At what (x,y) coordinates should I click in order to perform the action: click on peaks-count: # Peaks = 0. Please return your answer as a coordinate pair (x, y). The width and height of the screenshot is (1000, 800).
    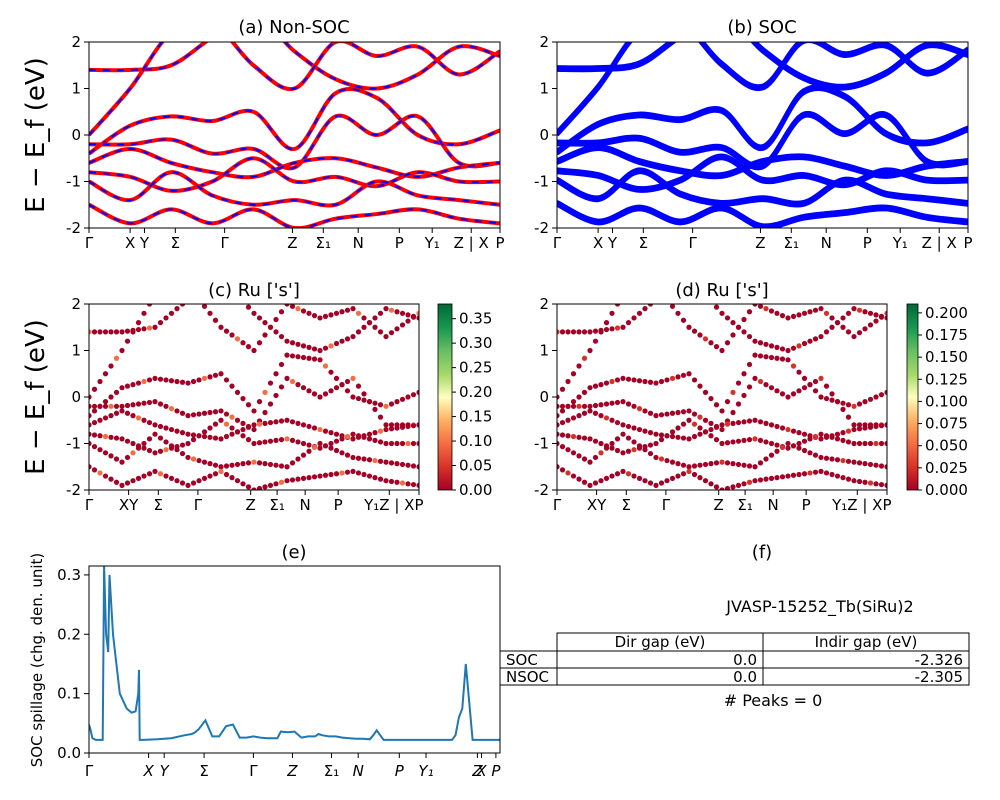
    Looking at the image, I should click on (773, 700).